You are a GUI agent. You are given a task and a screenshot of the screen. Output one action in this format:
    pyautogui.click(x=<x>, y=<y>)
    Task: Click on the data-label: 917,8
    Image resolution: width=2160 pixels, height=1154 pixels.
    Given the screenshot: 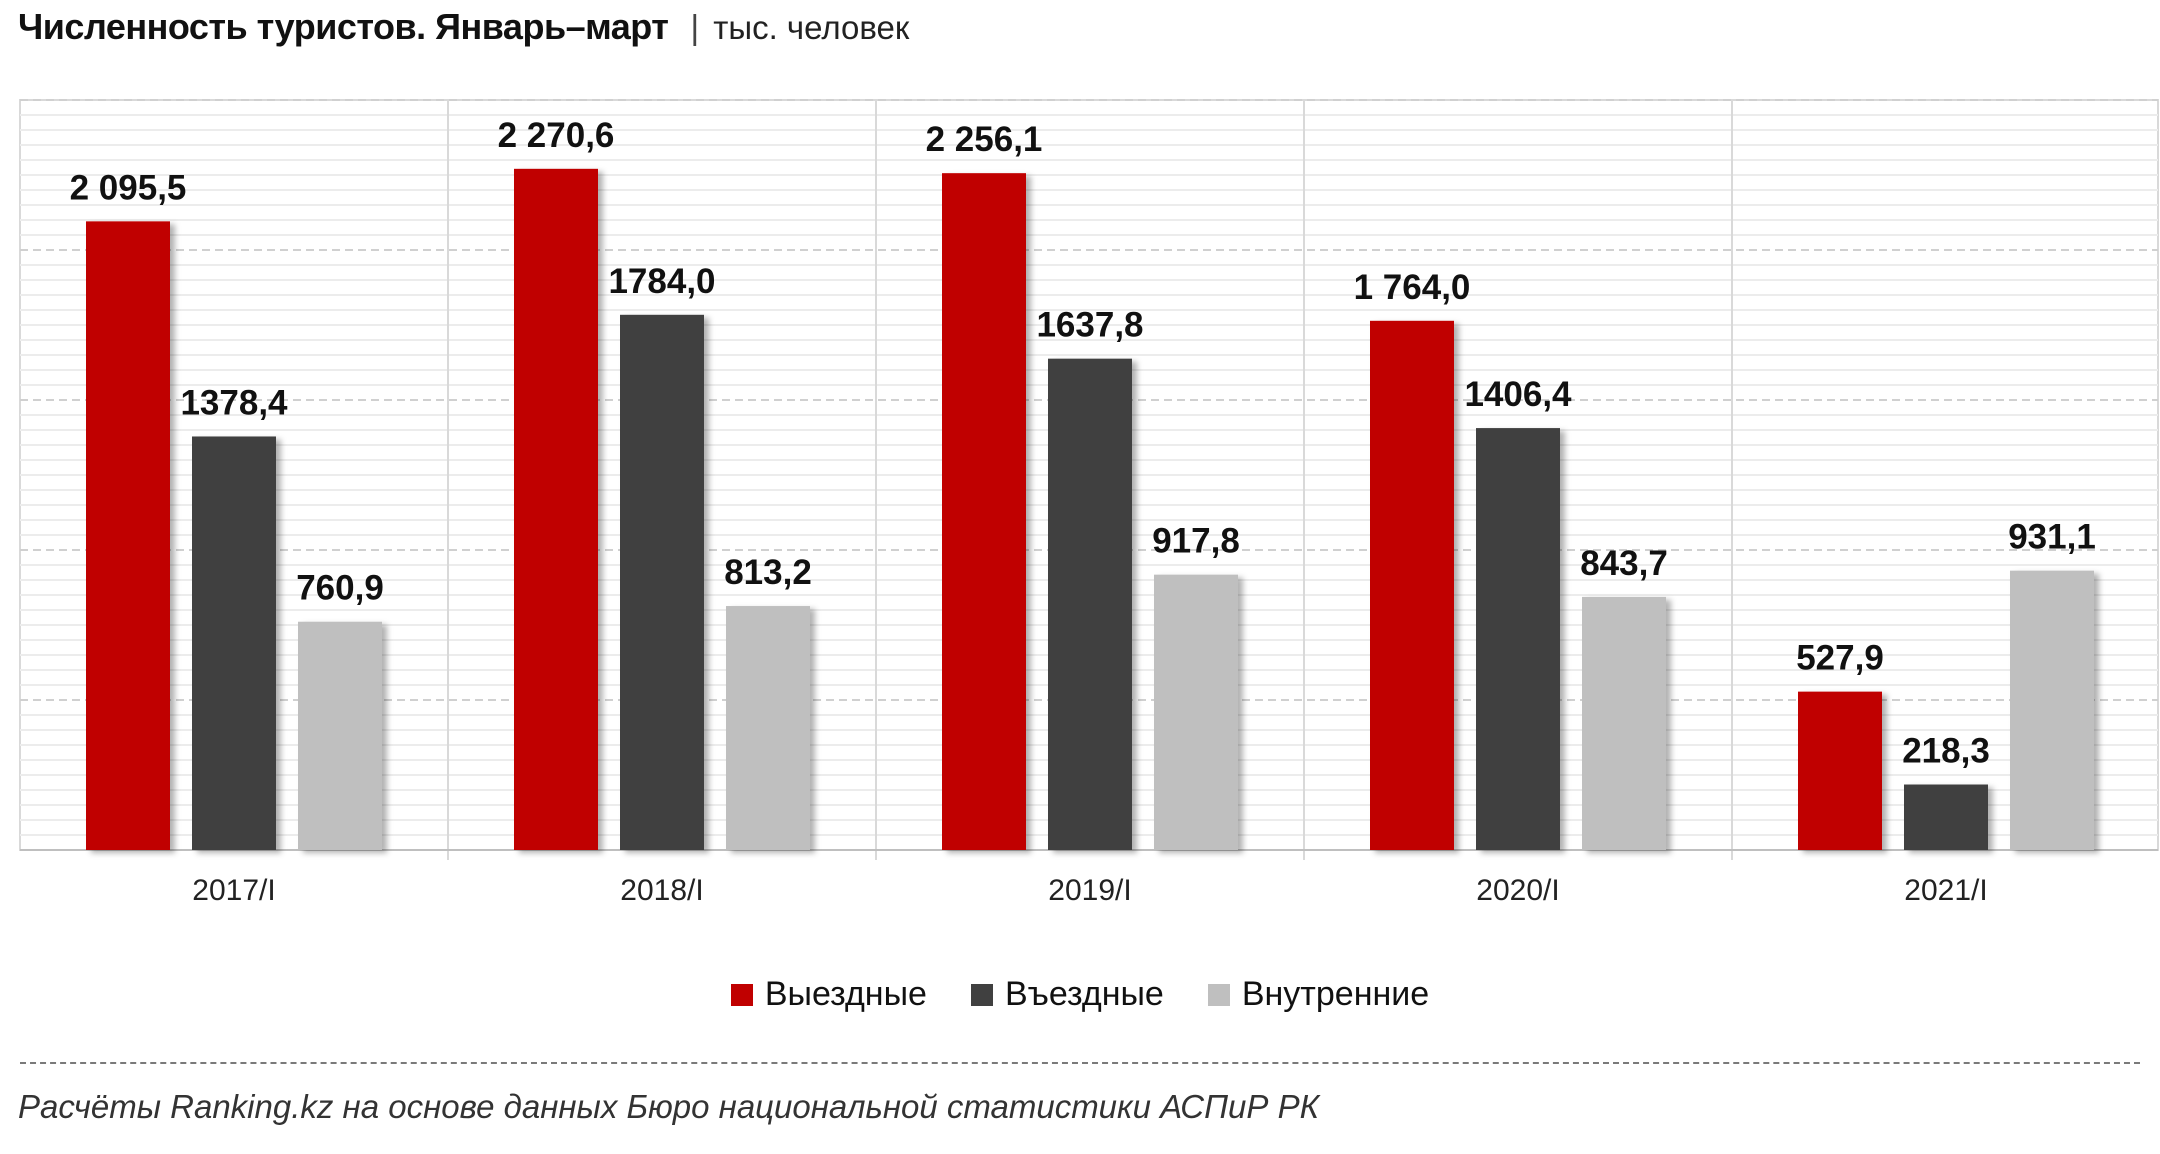 What is the action you would take?
    pyautogui.click(x=1196, y=541)
    